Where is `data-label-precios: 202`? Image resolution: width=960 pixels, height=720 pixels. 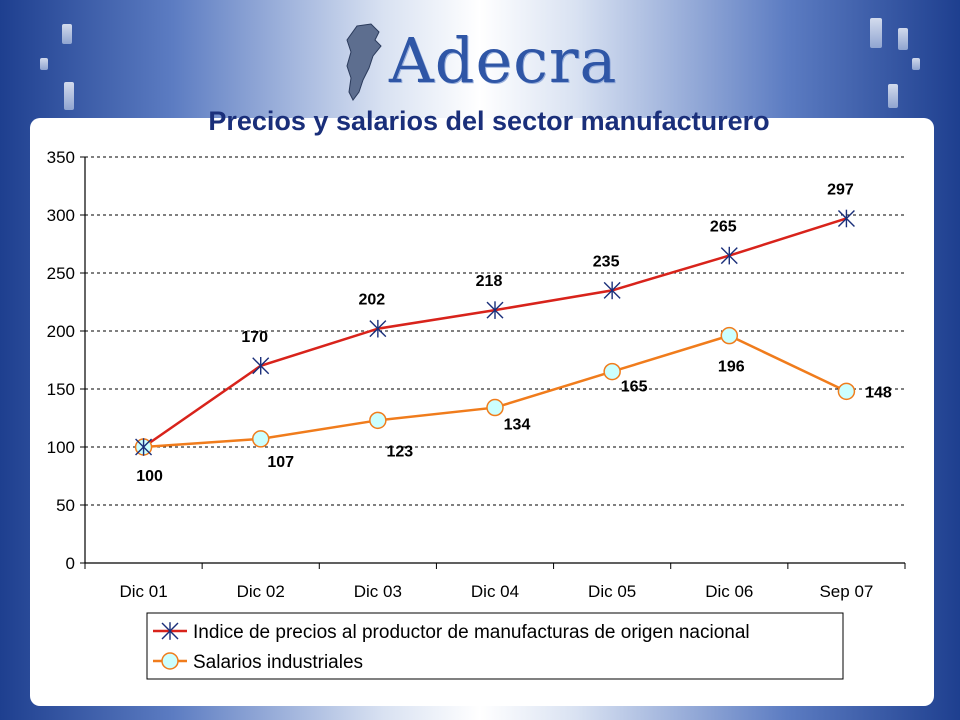 data-label-precios: 202 is located at coordinates (372, 300).